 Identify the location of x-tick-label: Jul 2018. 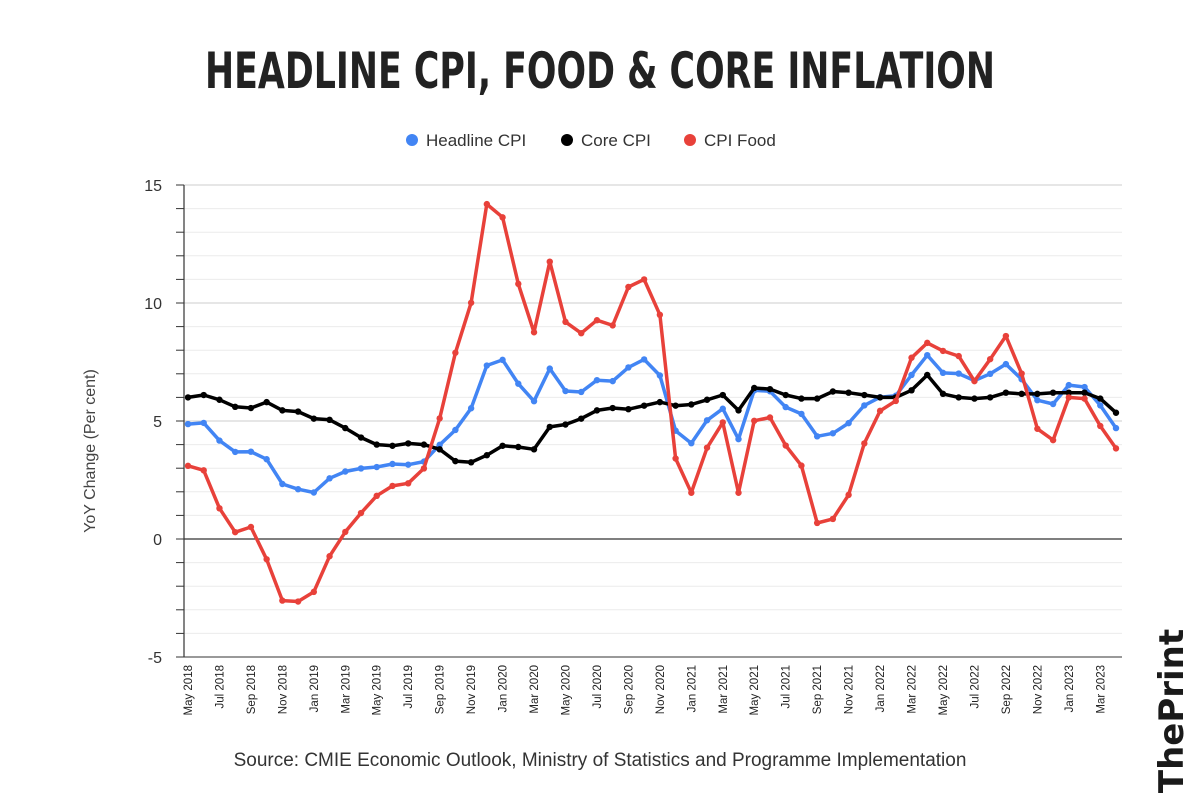
(220, 686).